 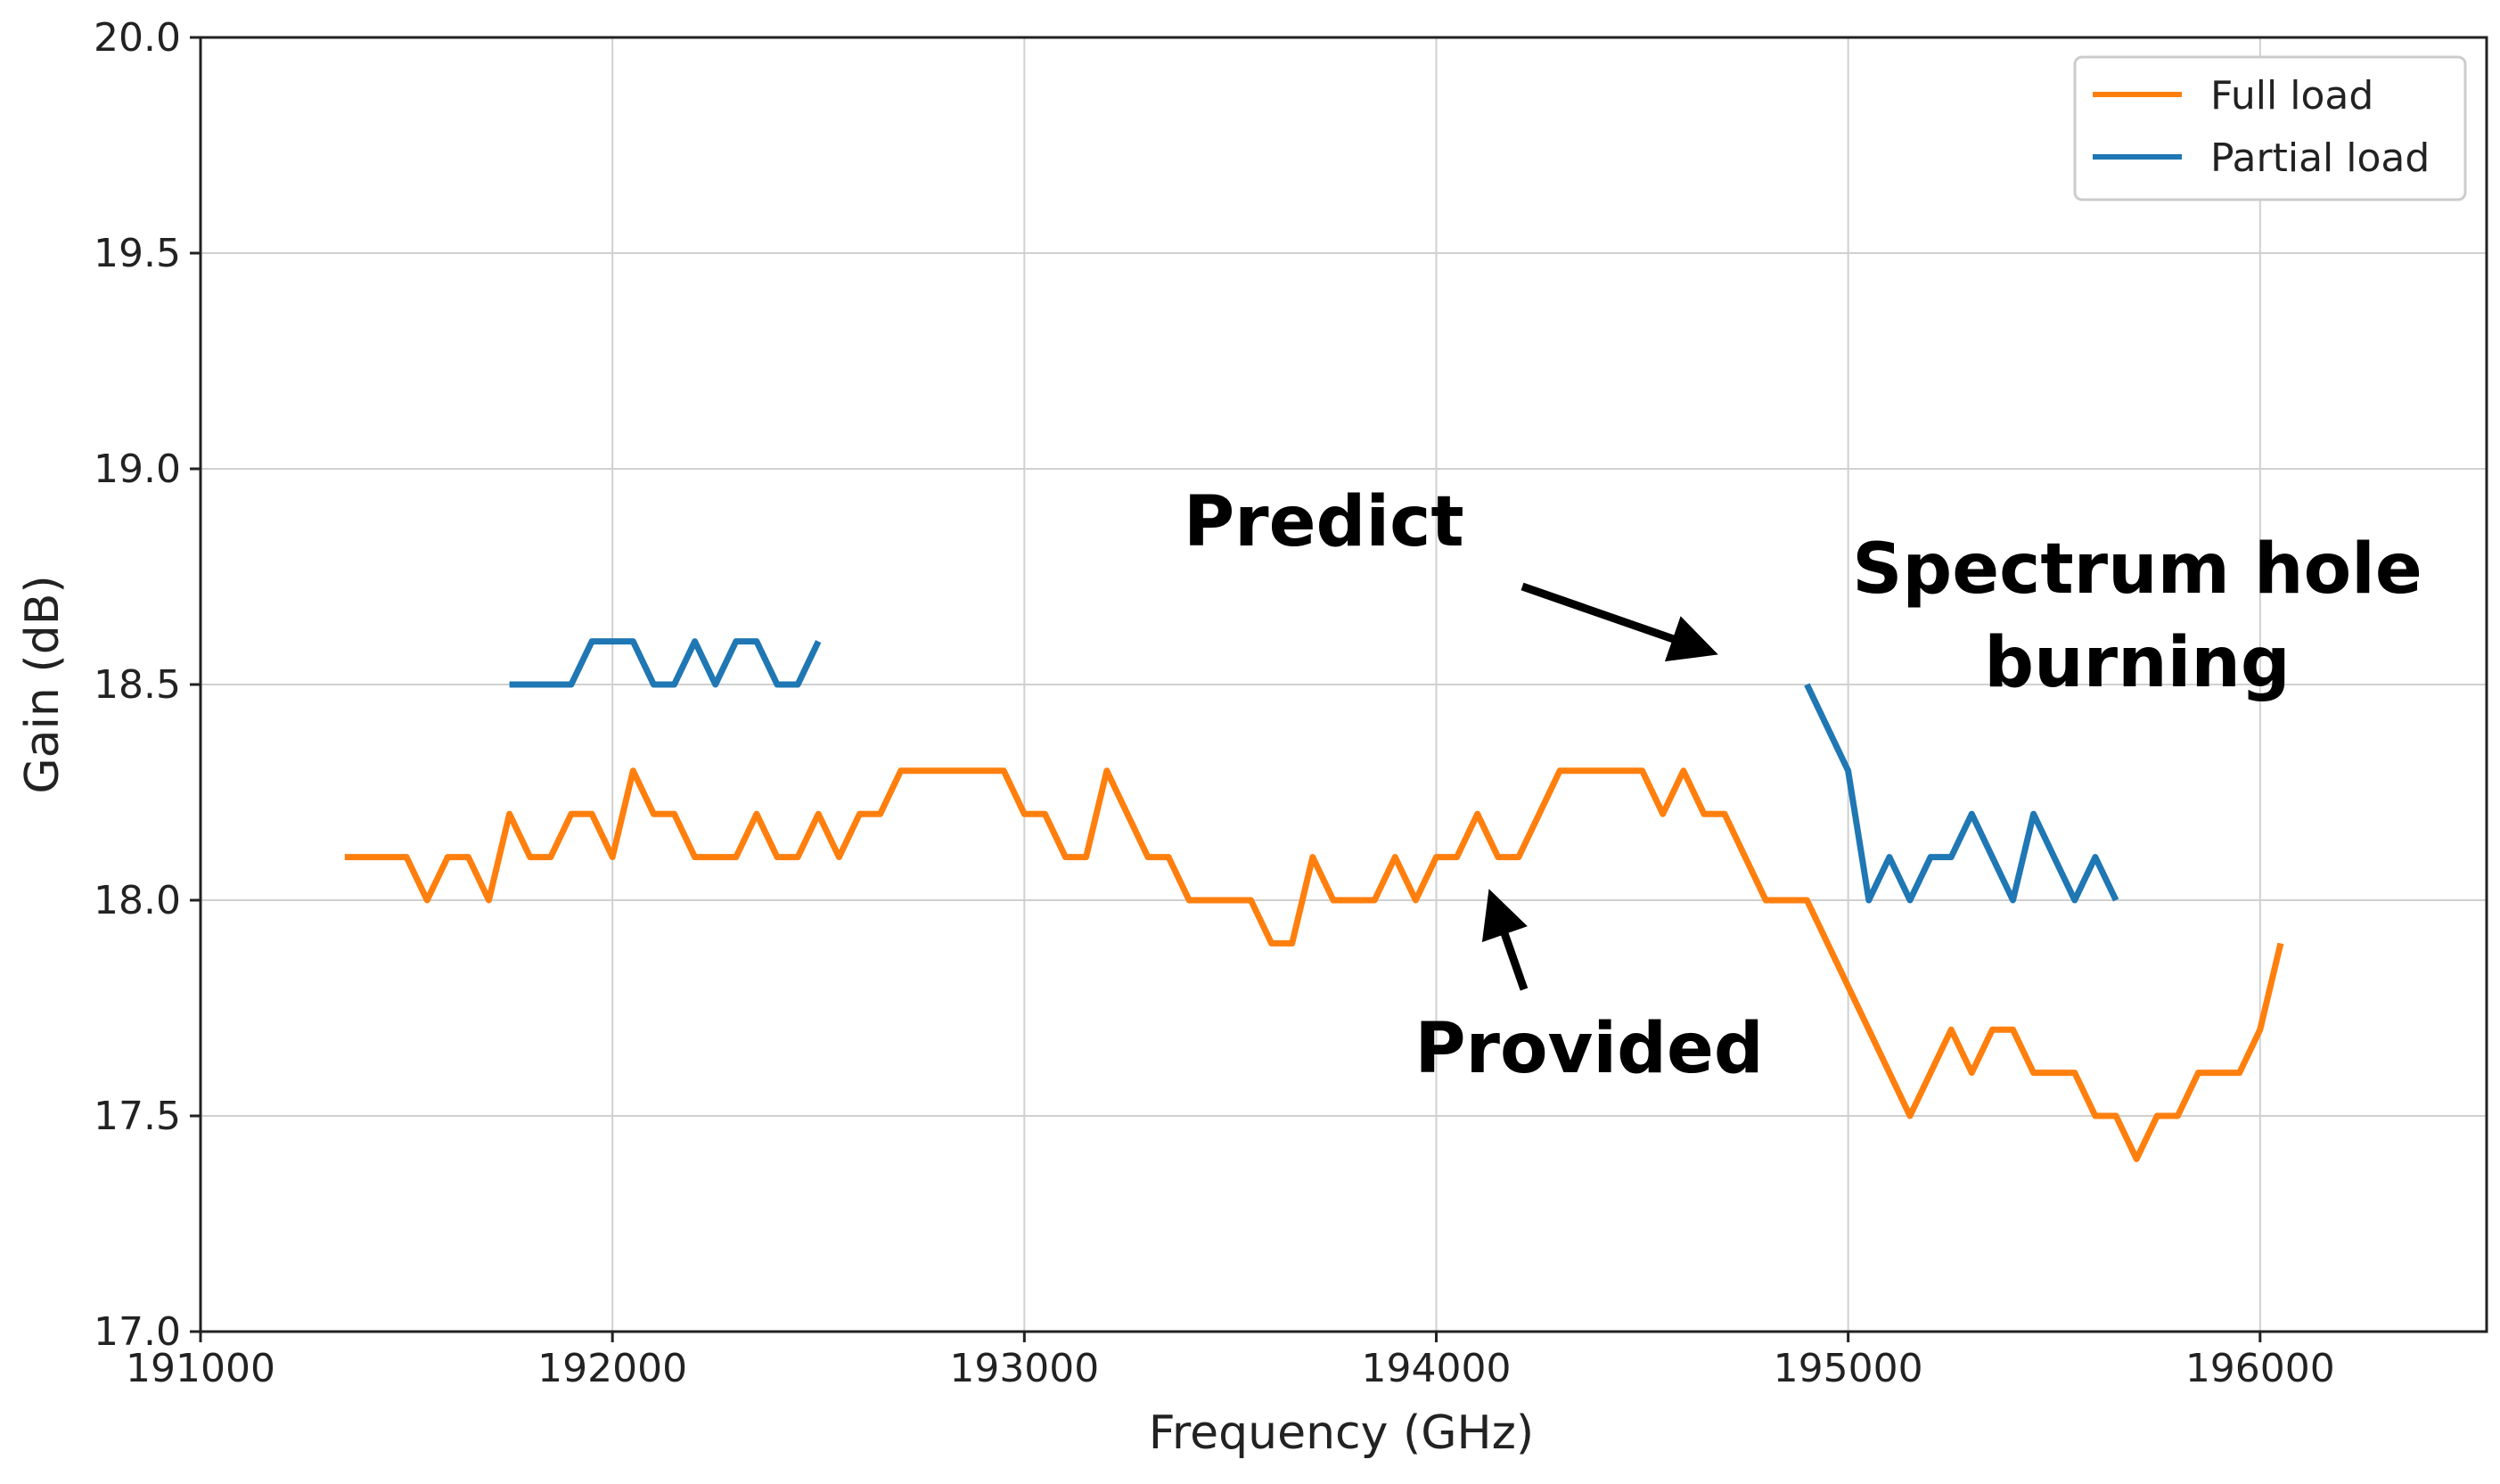 I want to click on y-tick-label: 18.0, so click(x=137, y=900).